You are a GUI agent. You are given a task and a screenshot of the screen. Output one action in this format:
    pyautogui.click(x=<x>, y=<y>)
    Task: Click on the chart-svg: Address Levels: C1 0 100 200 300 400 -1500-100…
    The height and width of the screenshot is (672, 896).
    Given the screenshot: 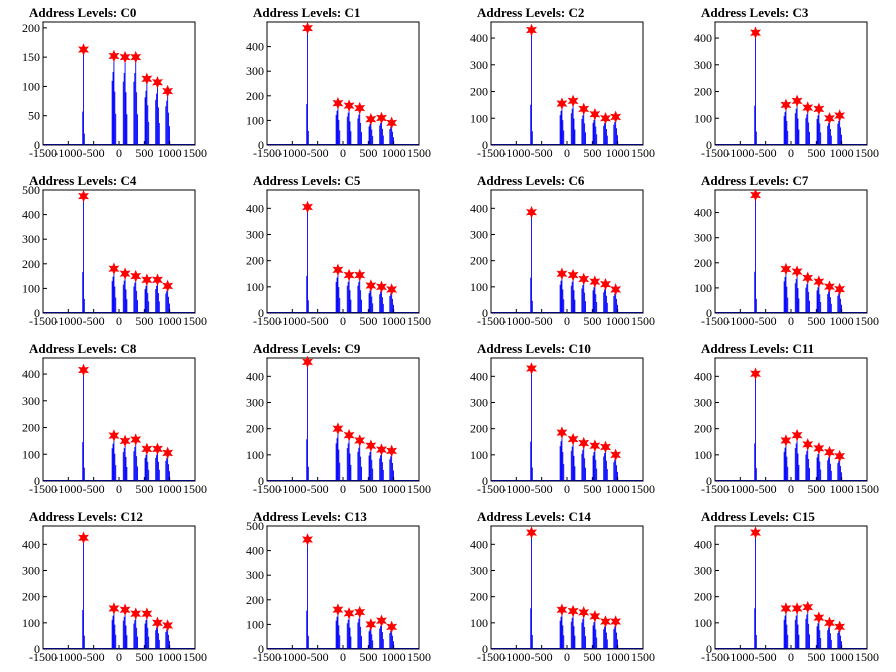 What is the action you would take?
    pyautogui.click(x=338, y=82)
    